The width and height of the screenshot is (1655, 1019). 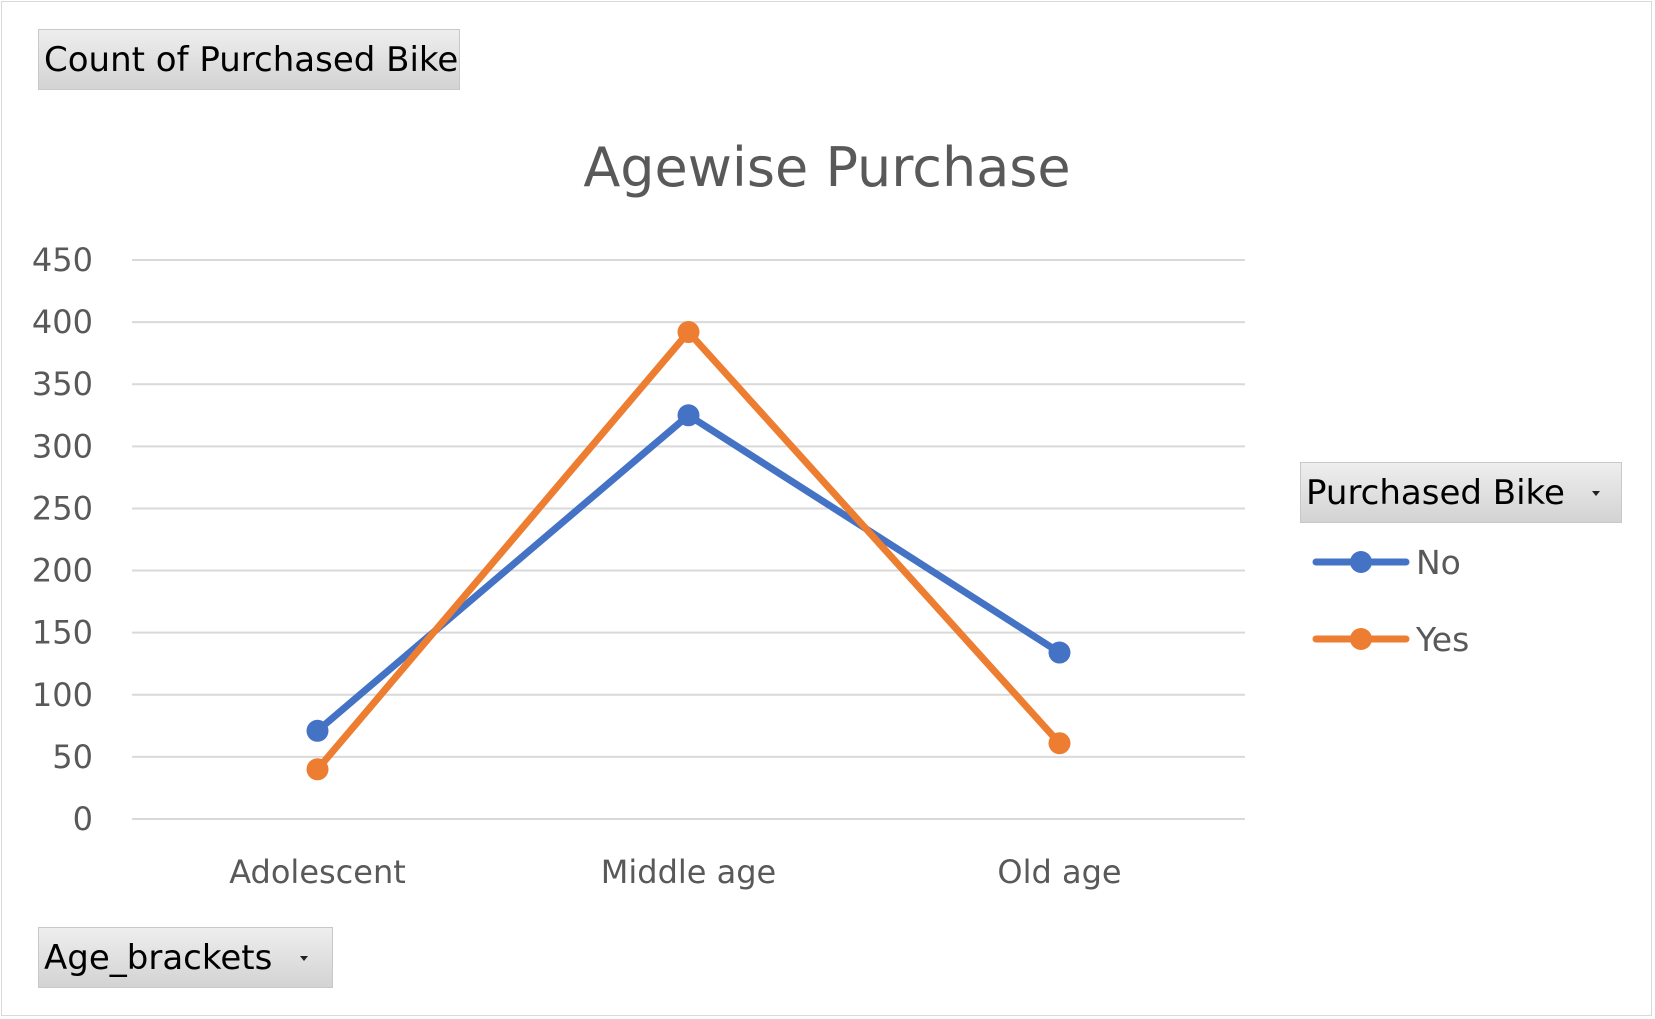 I want to click on legend-label: Yes, so click(x=1443, y=639).